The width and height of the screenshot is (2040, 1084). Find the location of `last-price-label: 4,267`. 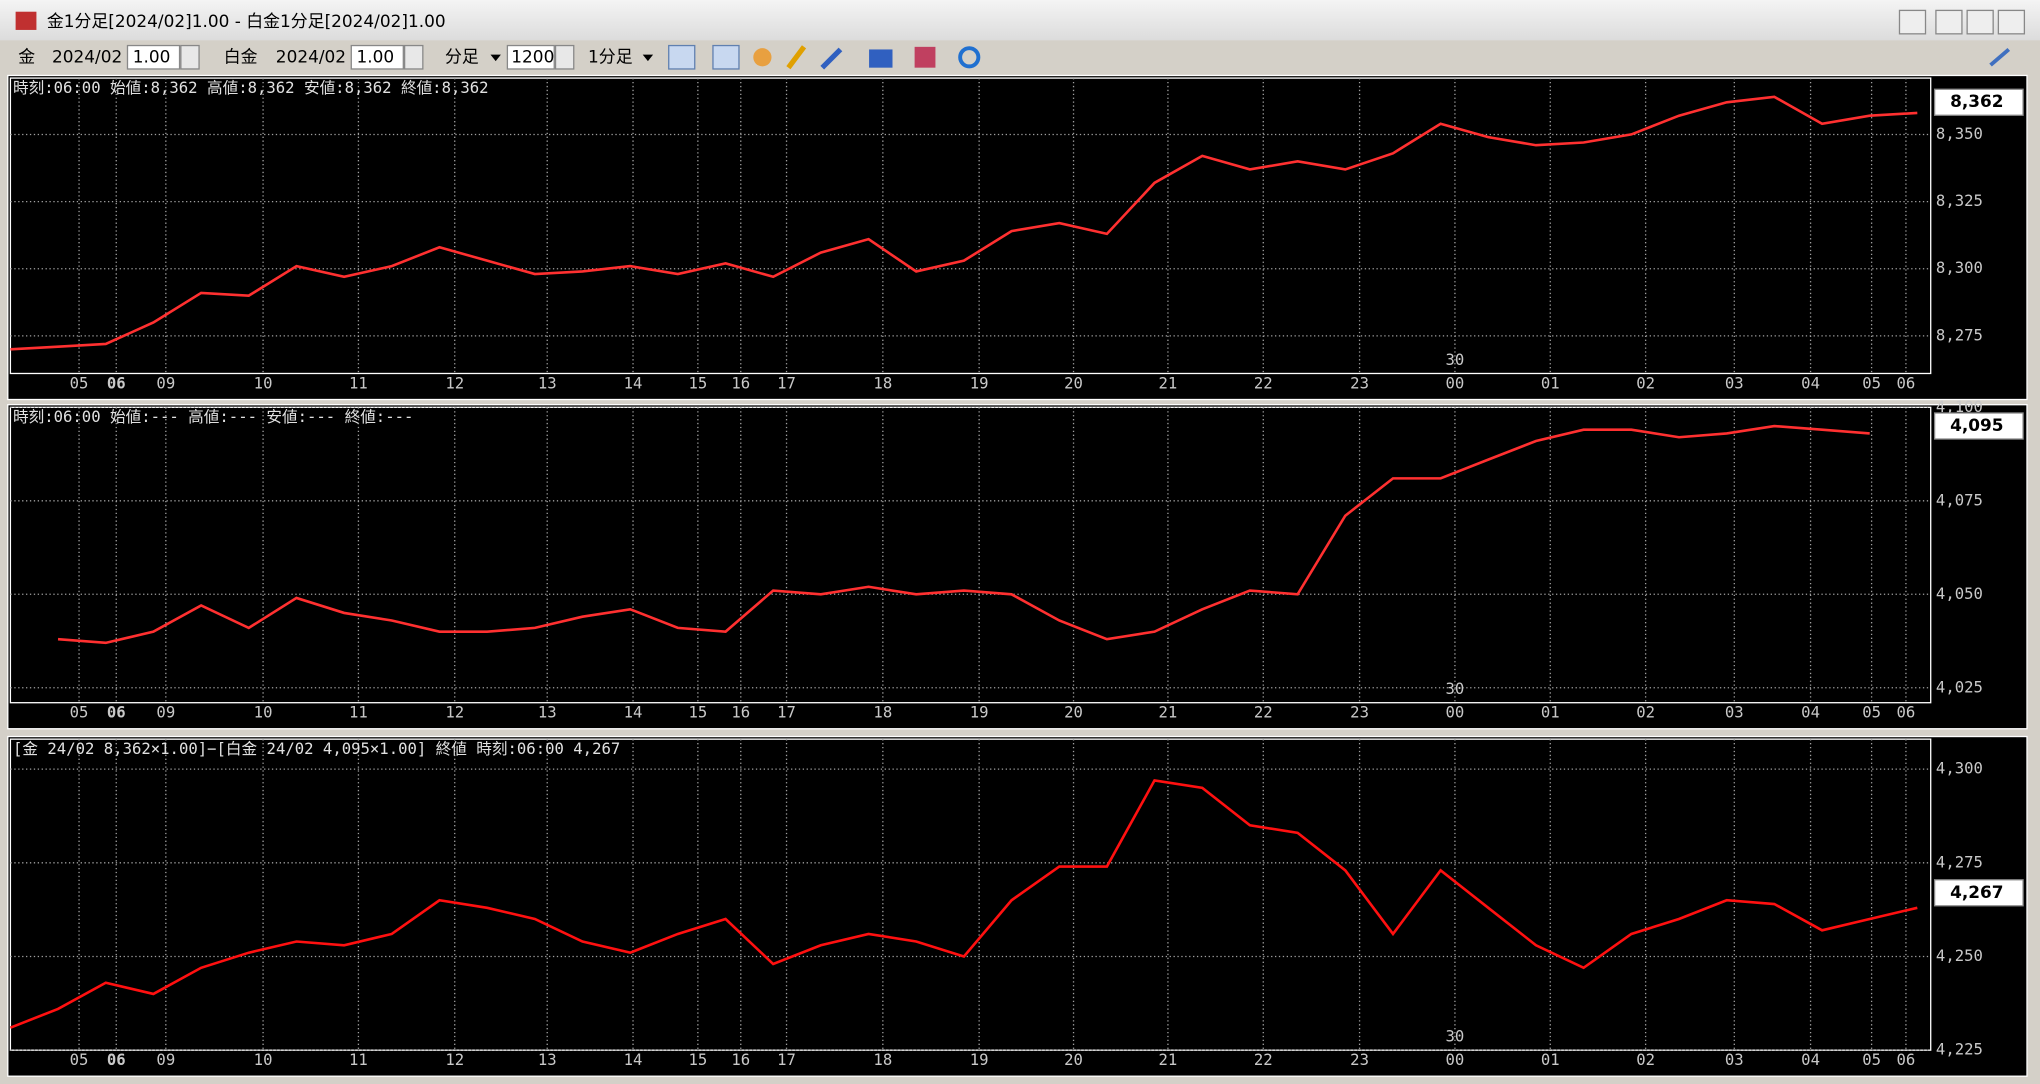

last-price-label: 4,267 is located at coordinates (1976, 892).